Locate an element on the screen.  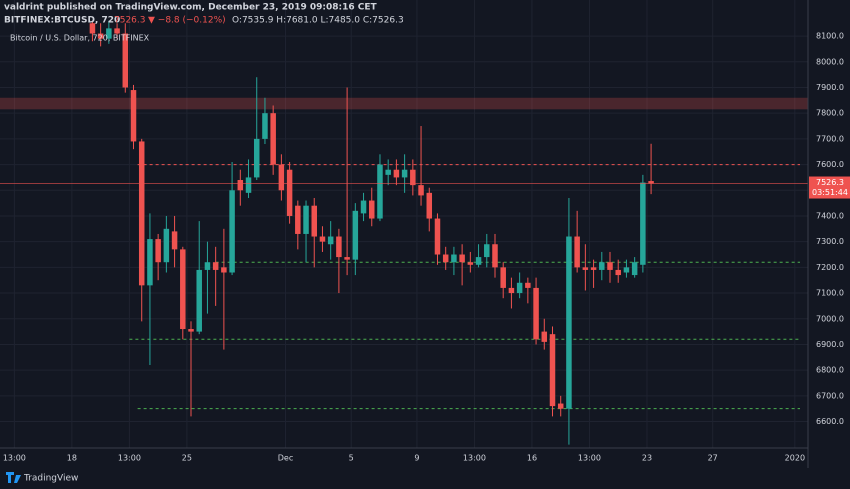
x-tick-label: Dec is located at coordinates (285, 458).